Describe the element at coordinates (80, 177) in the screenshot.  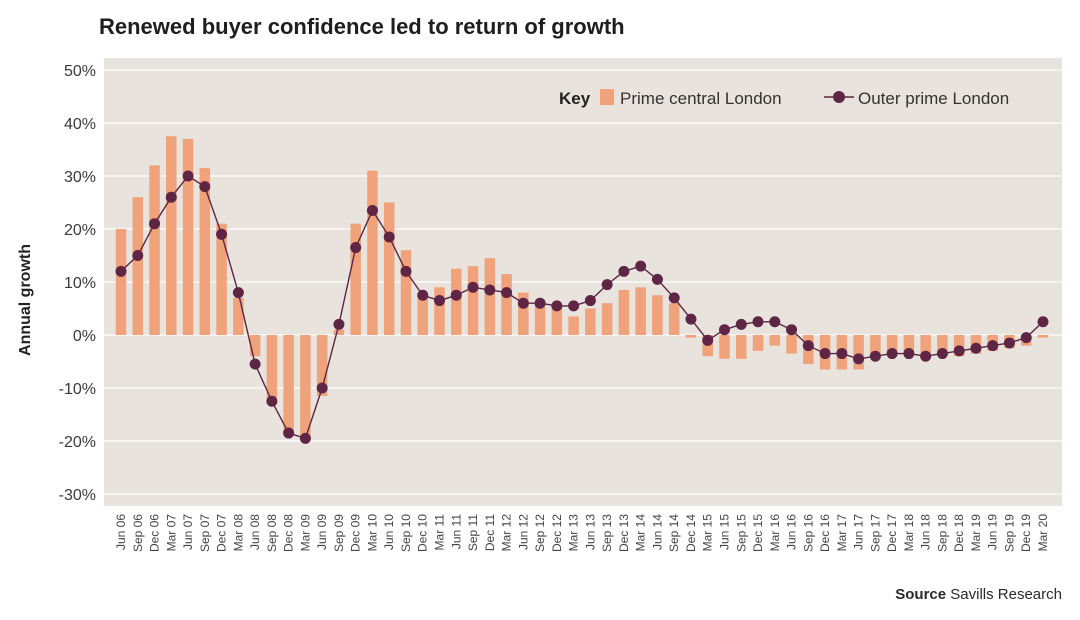
I see `y-tick-label: 30%` at that location.